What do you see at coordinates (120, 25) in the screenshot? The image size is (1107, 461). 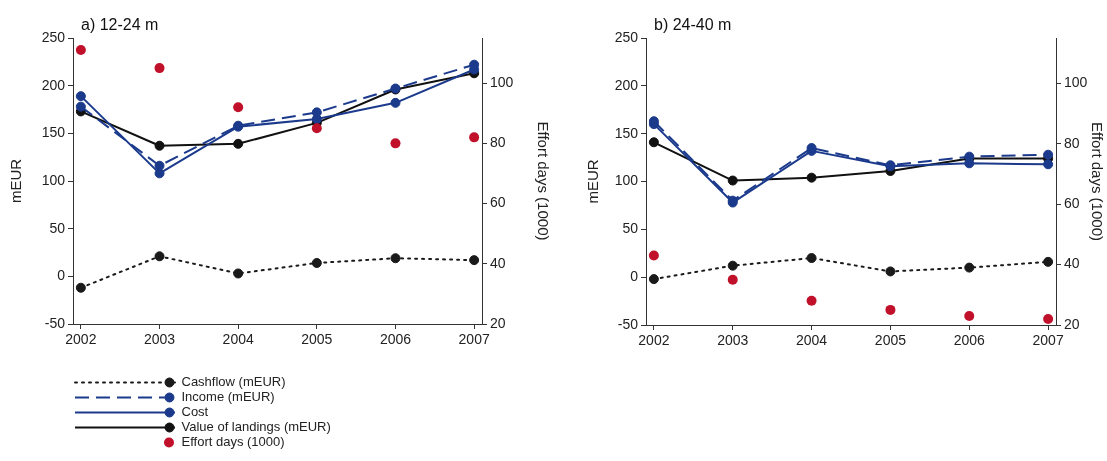 I see `chart-title: a) 12-24 m` at bounding box center [120, 25].